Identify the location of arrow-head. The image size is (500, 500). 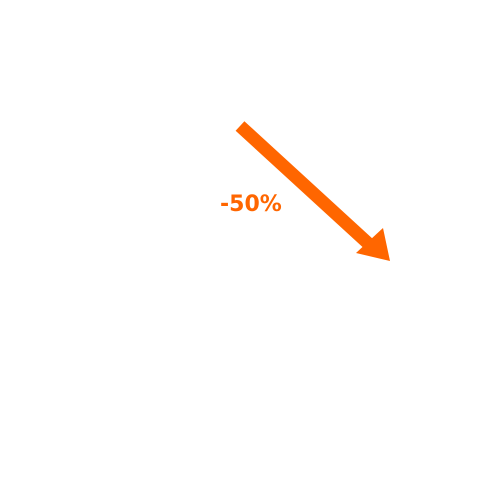
(373, 244).